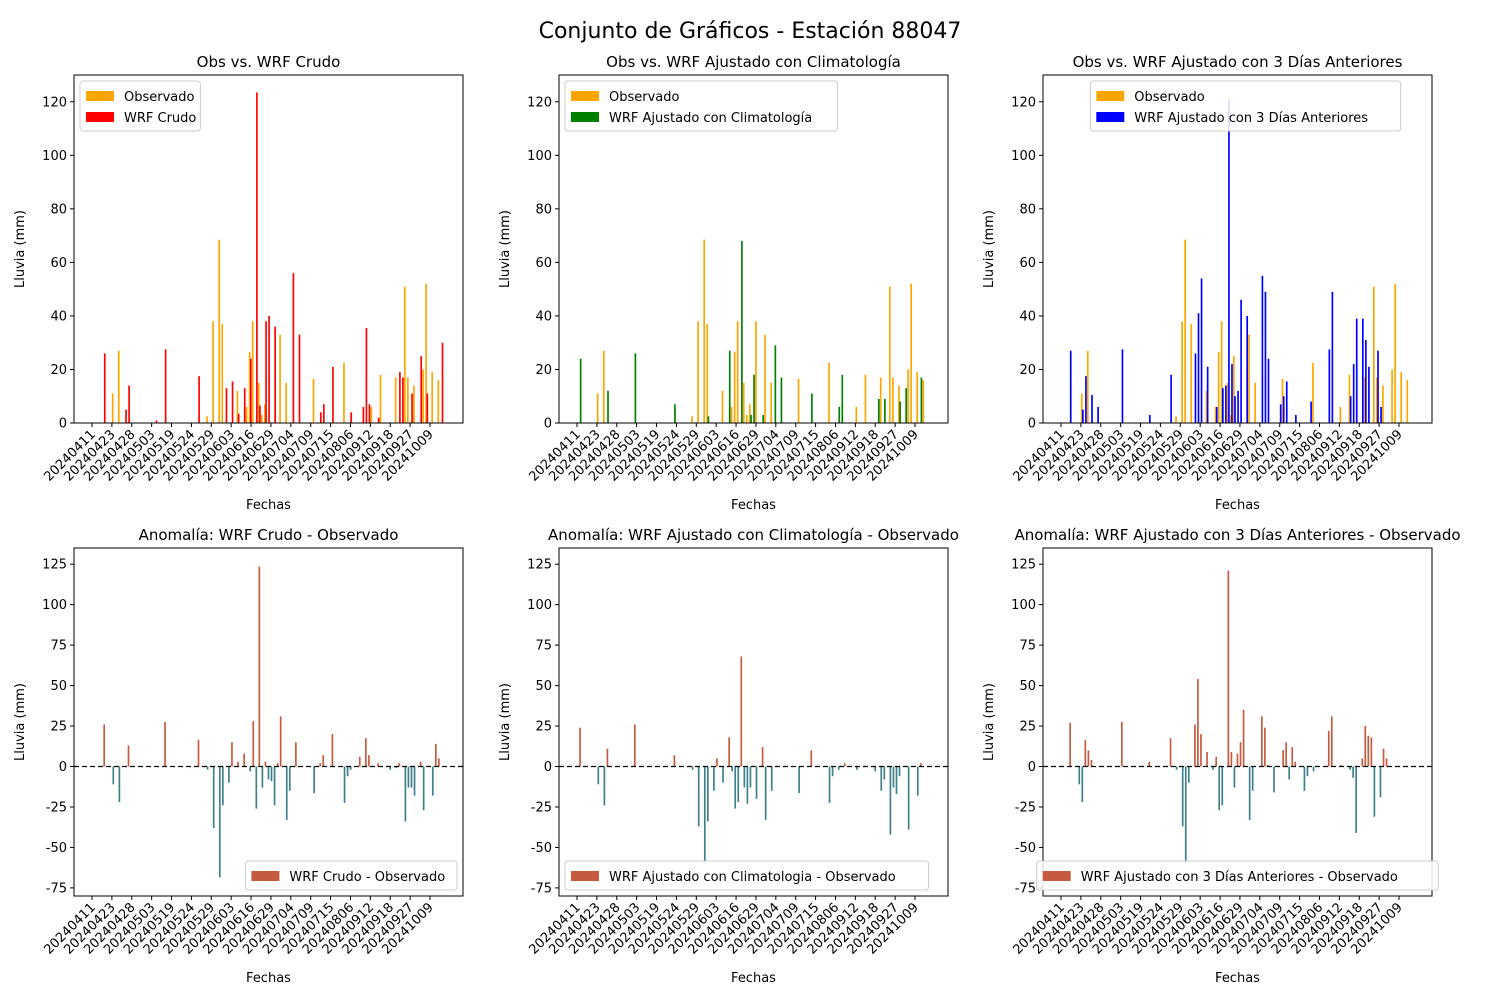 The image size is (1500, 1000). What do you see at coordinates (989, 722) in the screenshot?
I see `y-axis-label: Lluvia (mm)` at bounding box center [989, 722].